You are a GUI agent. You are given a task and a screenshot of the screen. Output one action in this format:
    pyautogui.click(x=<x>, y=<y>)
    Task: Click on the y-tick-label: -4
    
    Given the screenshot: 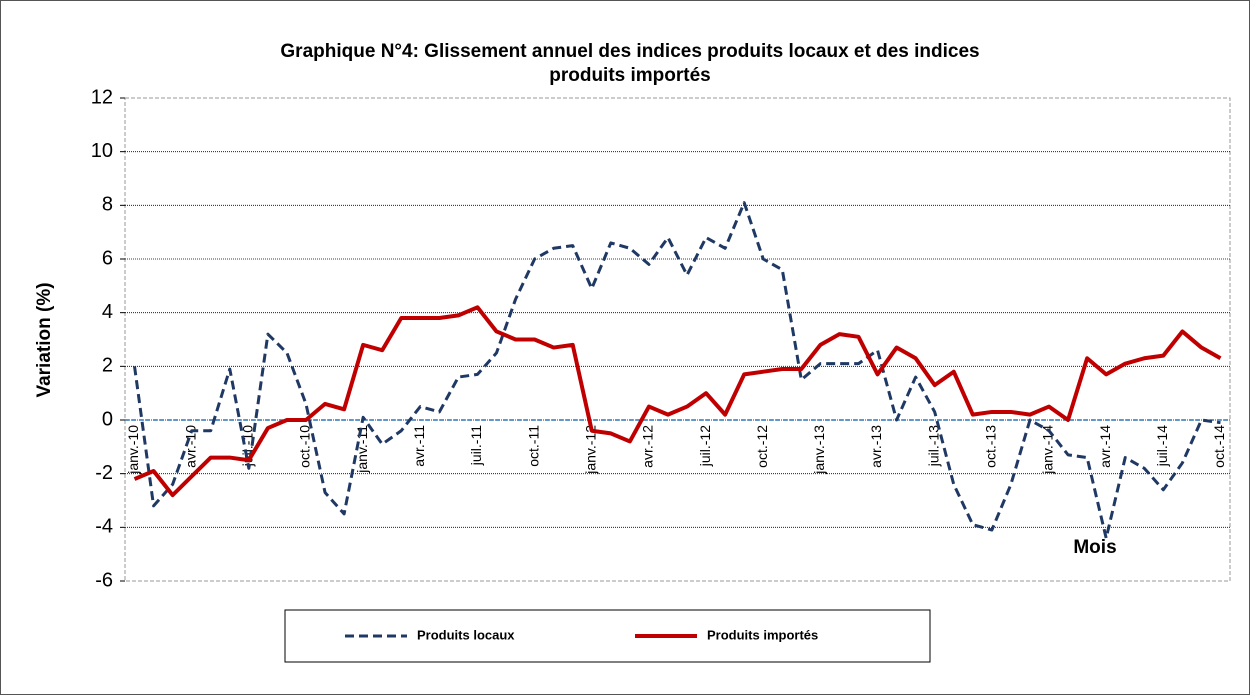 What is the action you would take?
    pyautogui.click(x=104, y=527)
    